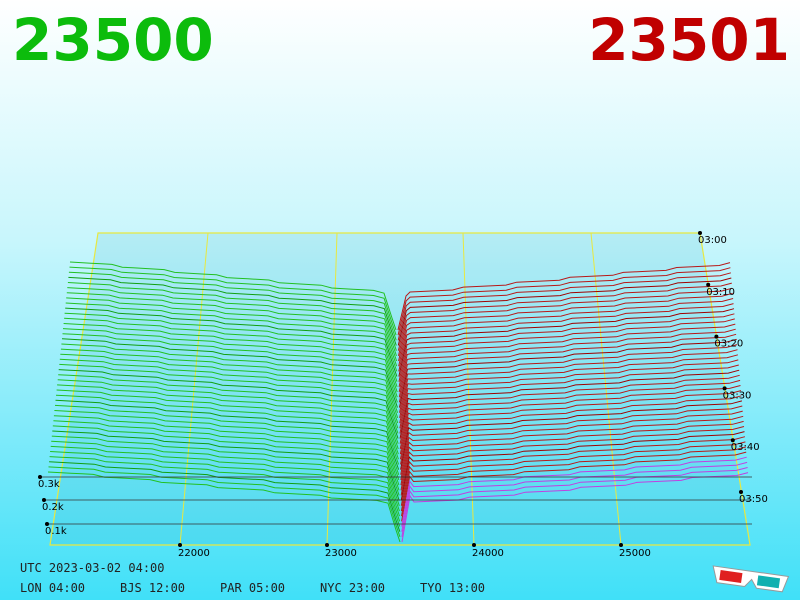 This screenshot has height=600, width=800. Describe the element at coordinates (194, 389) in the screenshot. I see `grid-line` at that location.